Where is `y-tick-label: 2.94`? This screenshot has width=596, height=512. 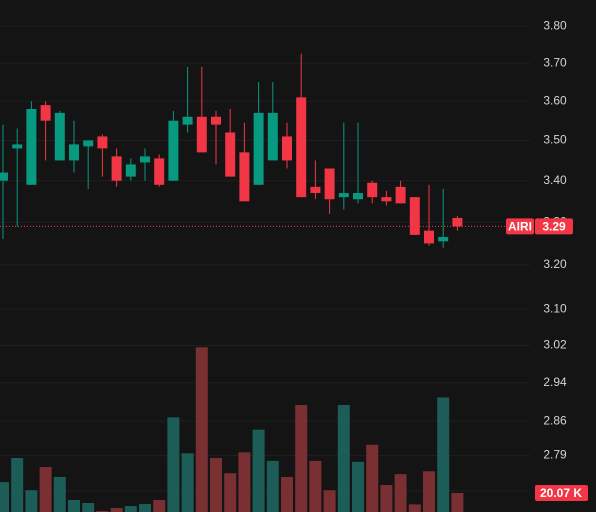
y-tick-label: 2.94 is located at coordinates (555, 382).